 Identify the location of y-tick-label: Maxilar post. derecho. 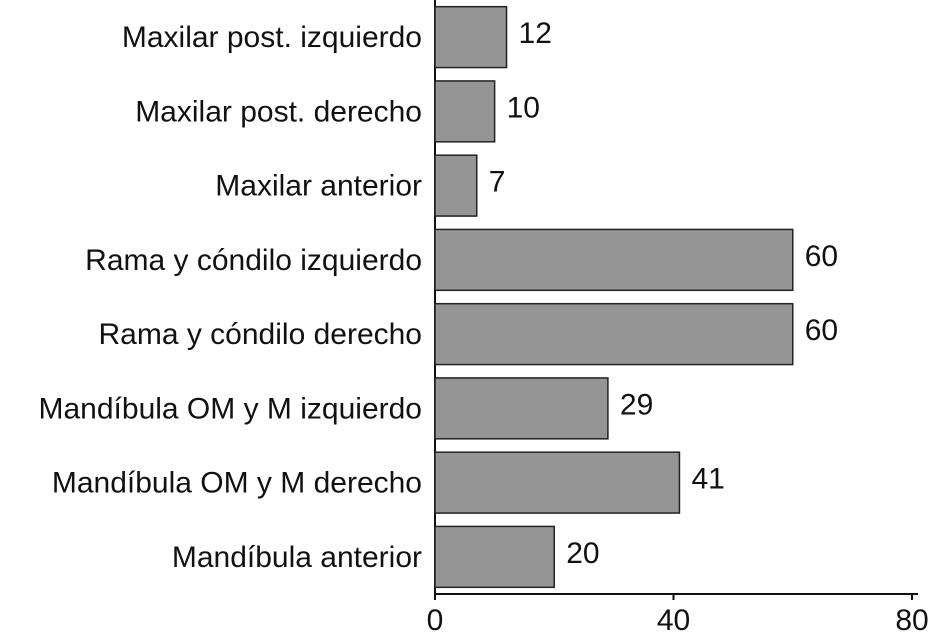
(278, 111).